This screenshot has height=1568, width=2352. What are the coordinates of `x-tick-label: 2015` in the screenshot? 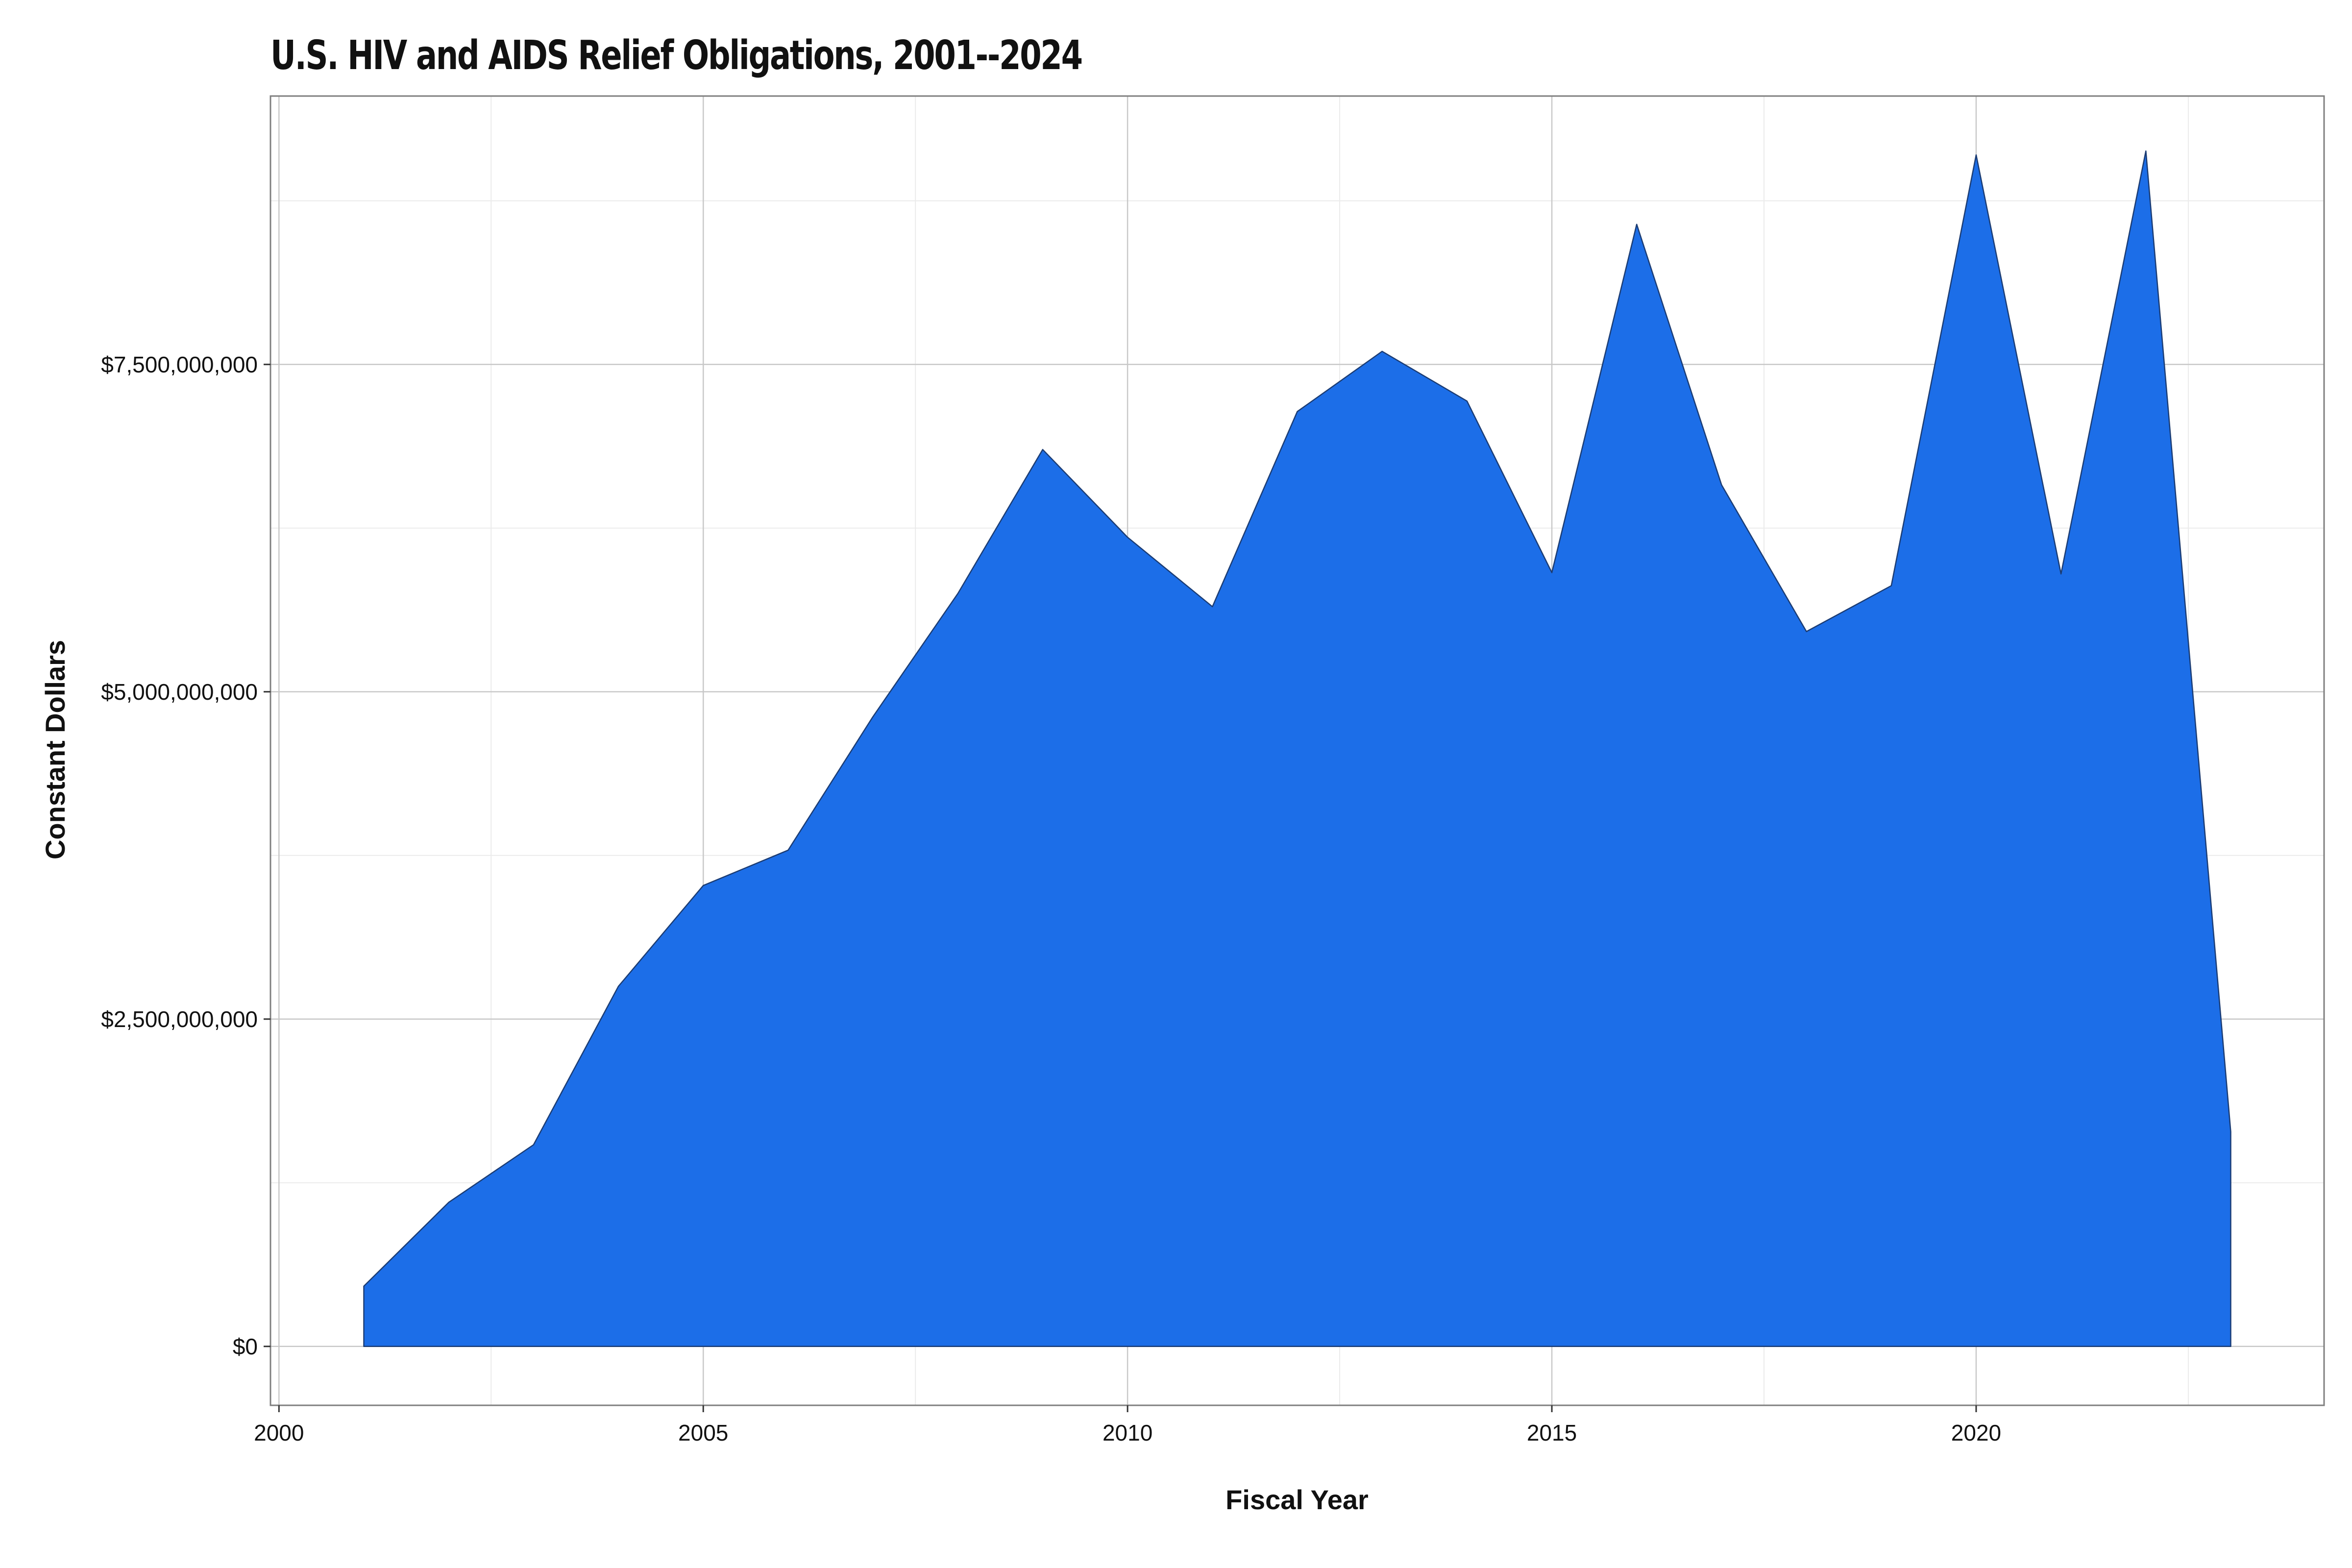 It's located at (1552, 1433).